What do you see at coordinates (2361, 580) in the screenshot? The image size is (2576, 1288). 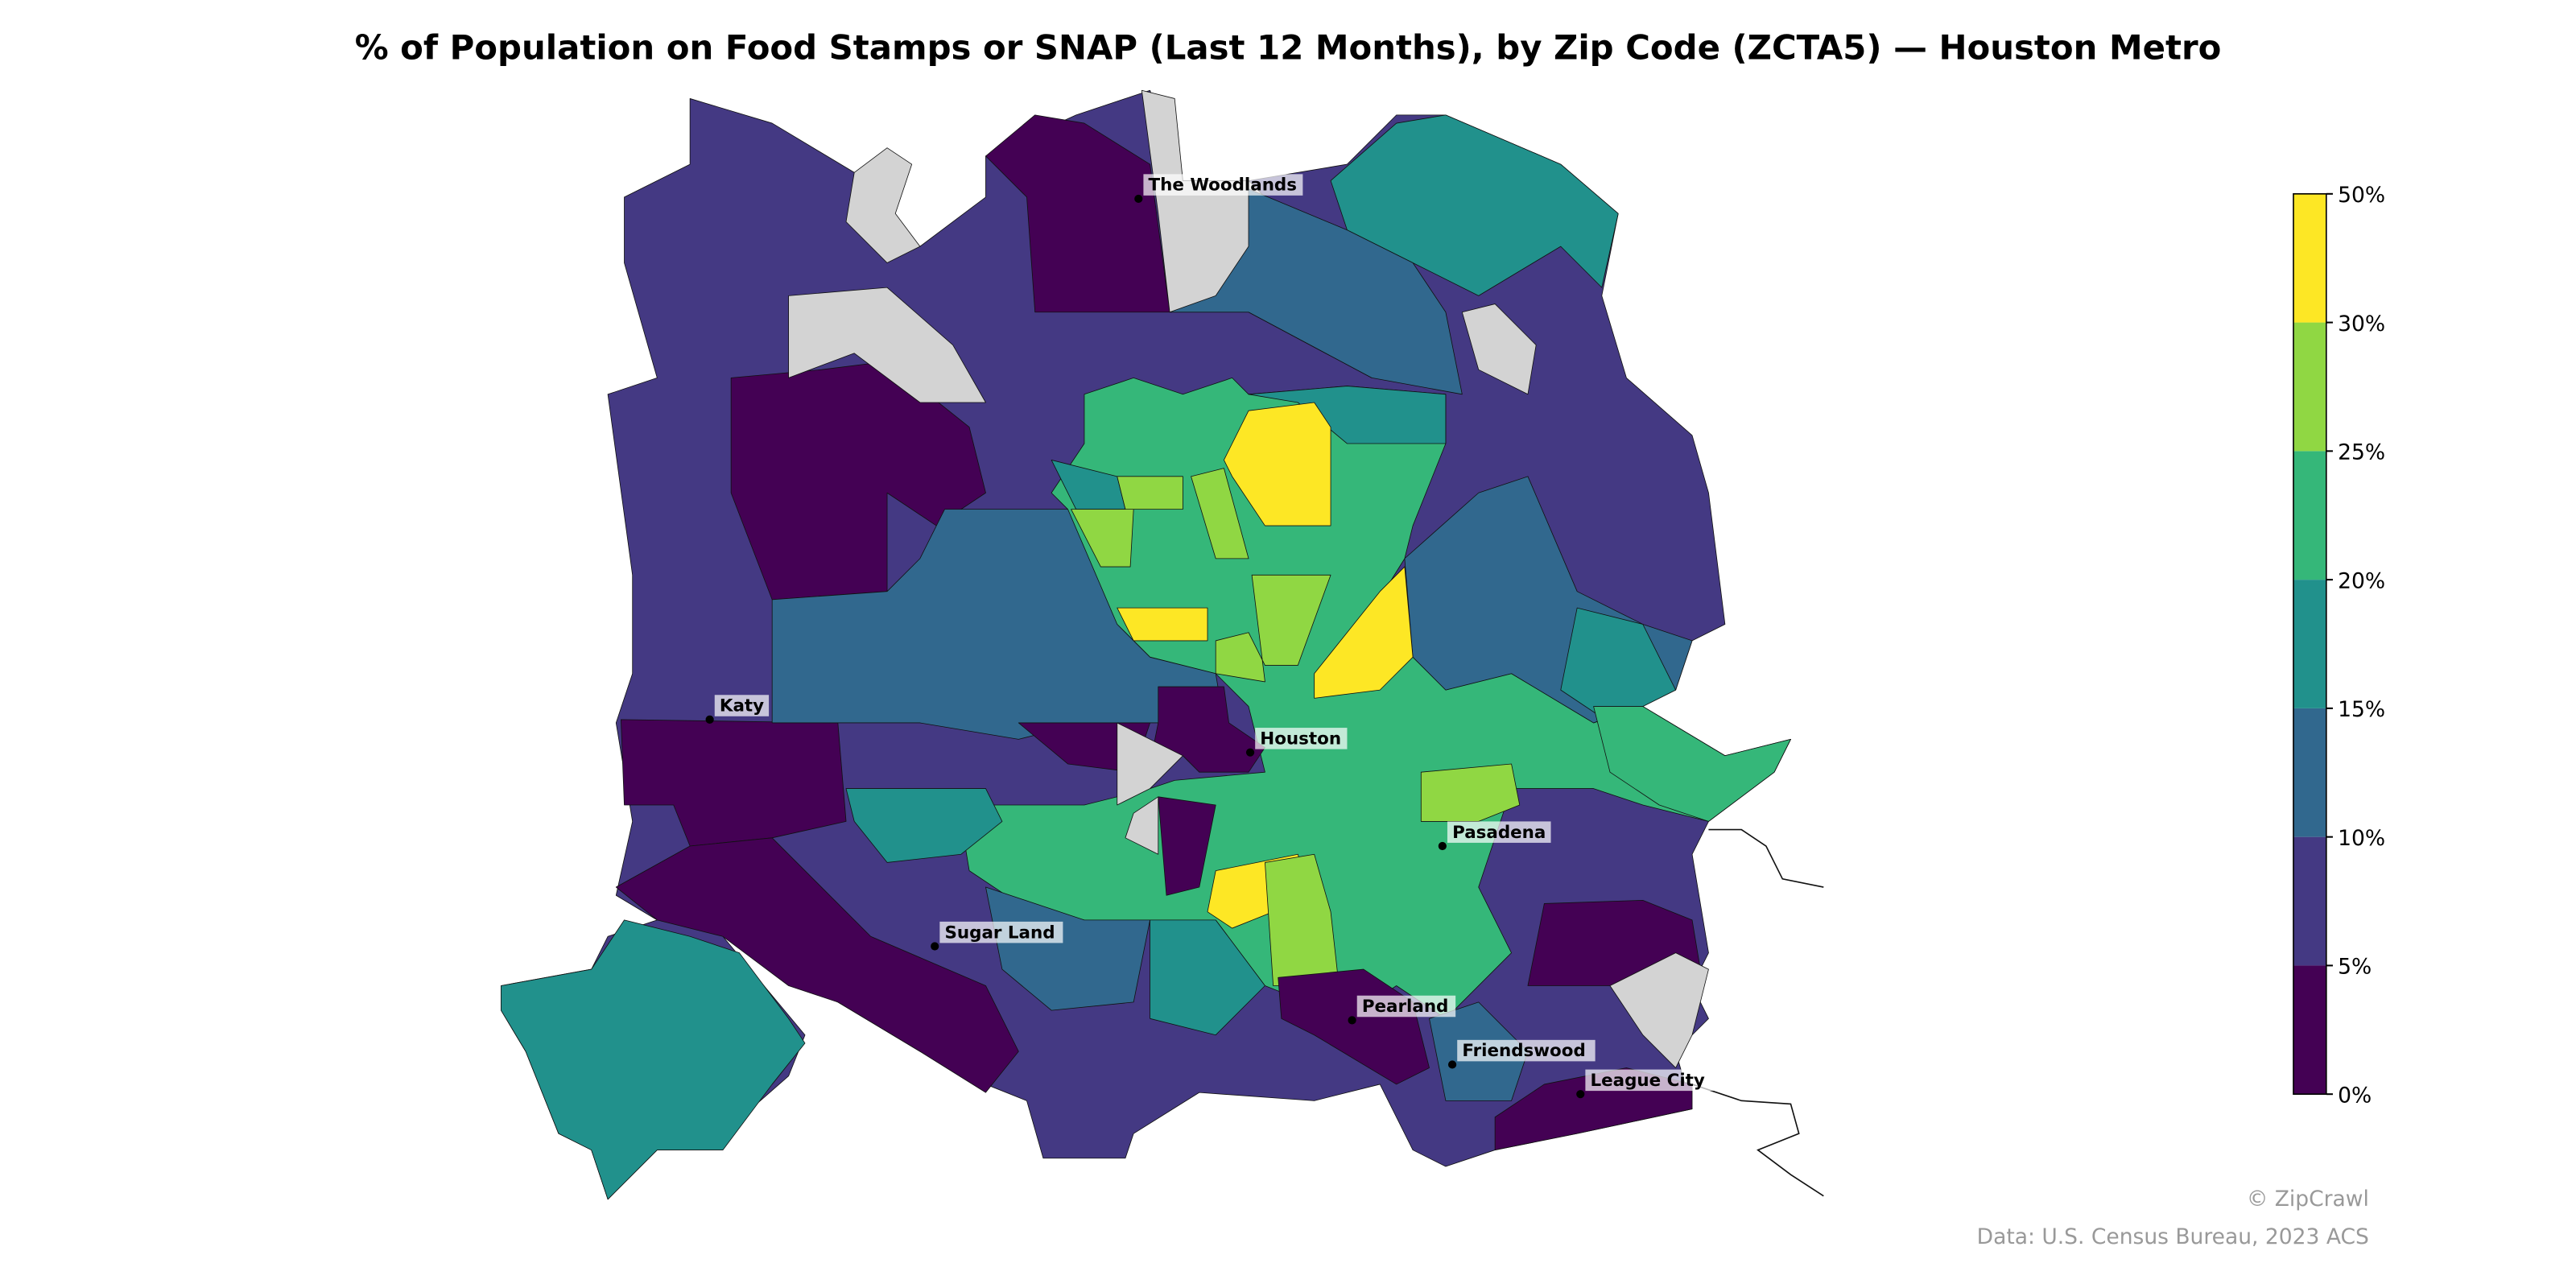 I see `colorbar-tick-label: 20%` at bounding box center [2361, 580].